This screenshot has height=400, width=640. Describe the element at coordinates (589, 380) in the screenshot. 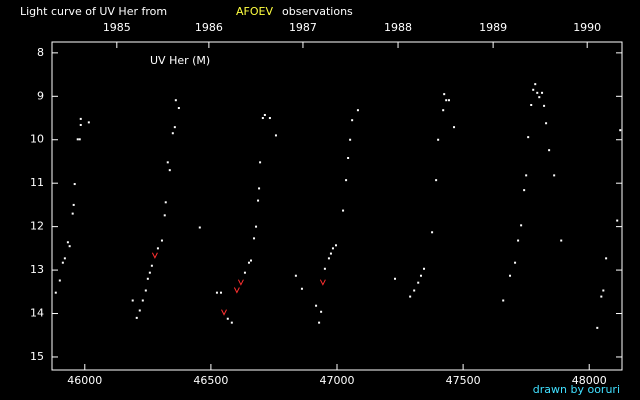

I see `x-tick-label: 48000` at that location.